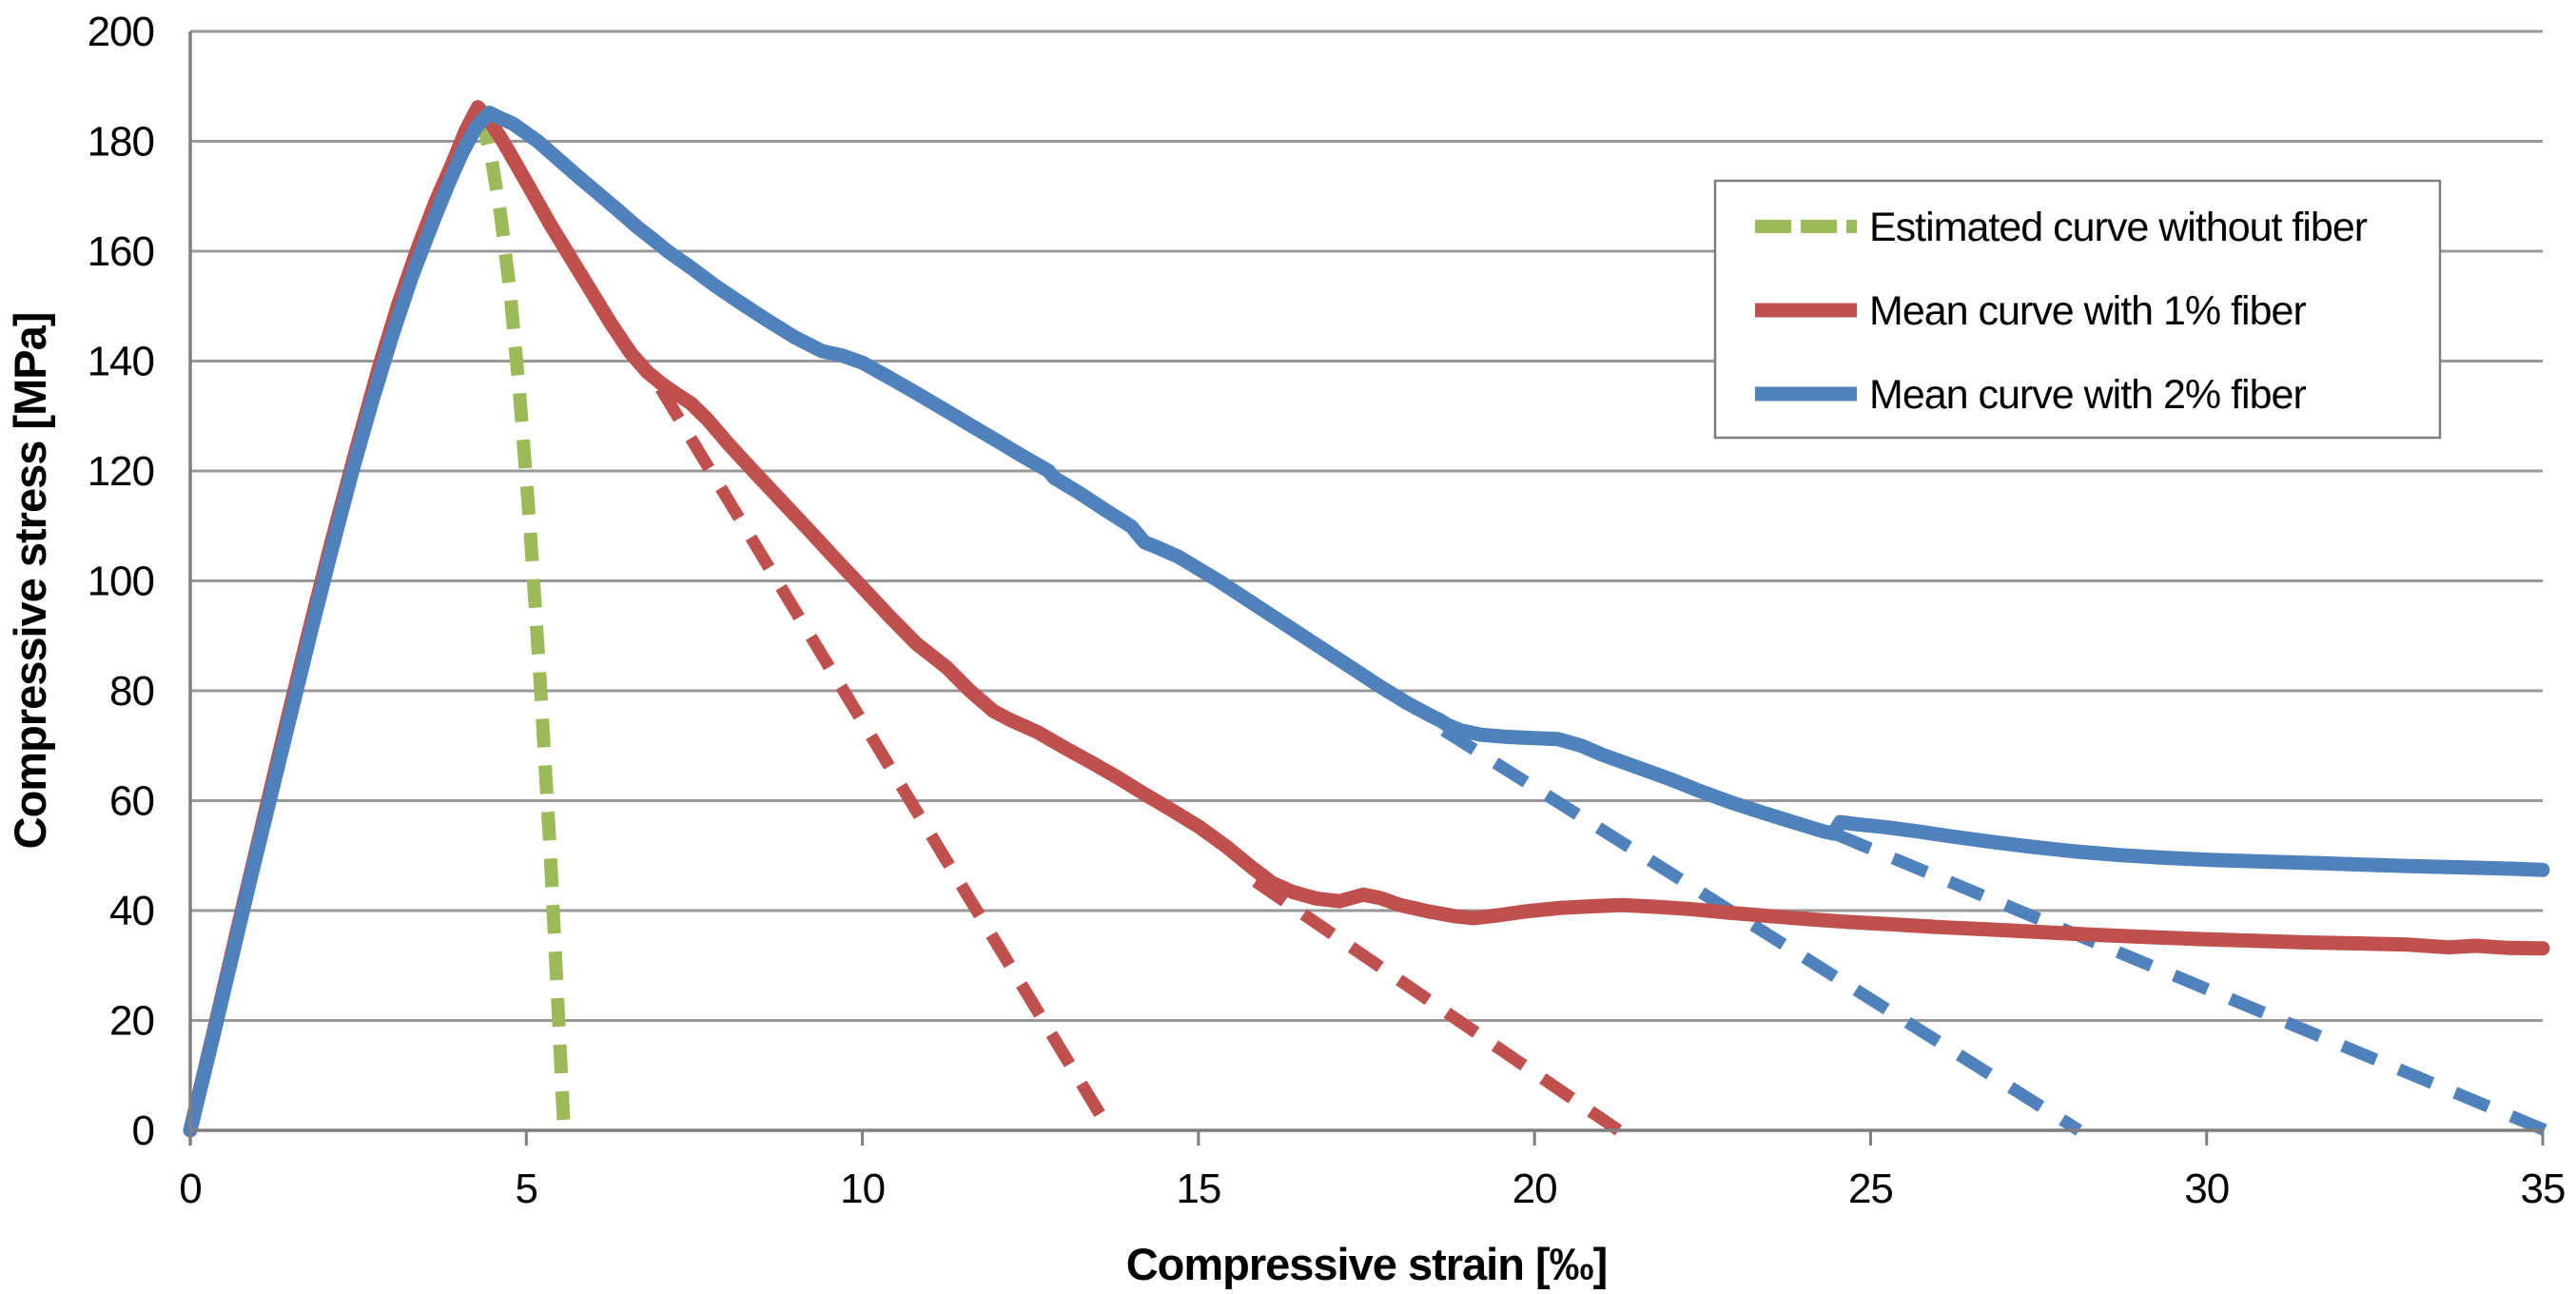 The image size is (2576, 1294). Describe the element at coordinates (121, 251) in the screenshot. I see `y-tick-label: 160` at that location.